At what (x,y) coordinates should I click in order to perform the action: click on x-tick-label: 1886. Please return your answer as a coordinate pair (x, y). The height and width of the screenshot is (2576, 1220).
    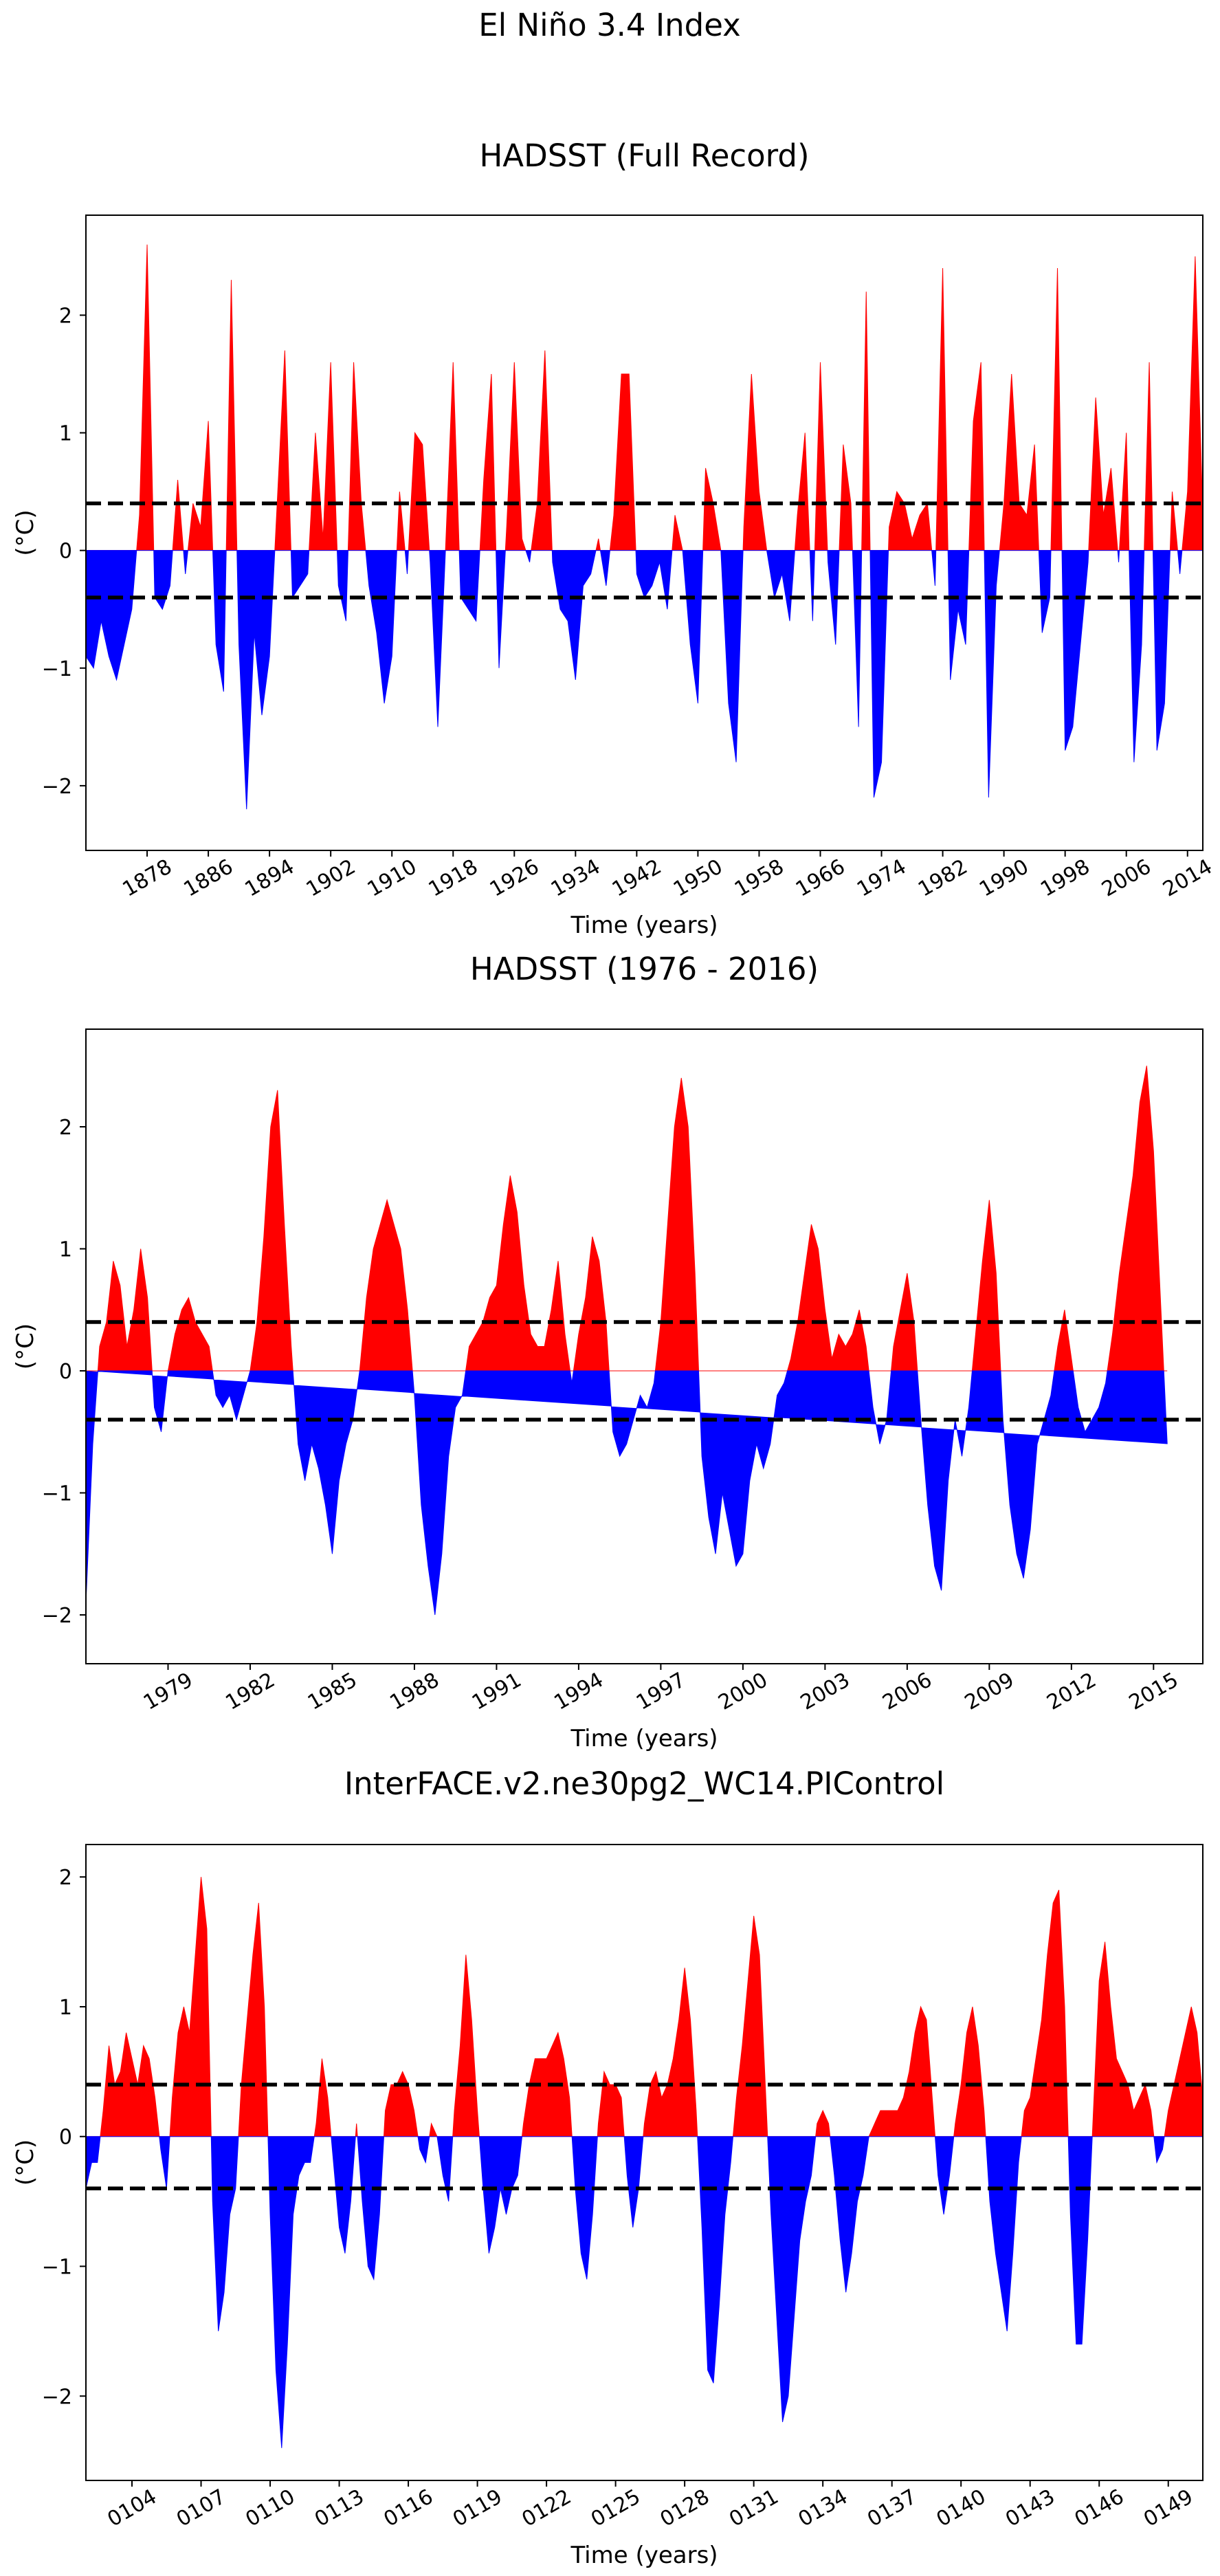
    Looking at the image, I should click on (209, 878).